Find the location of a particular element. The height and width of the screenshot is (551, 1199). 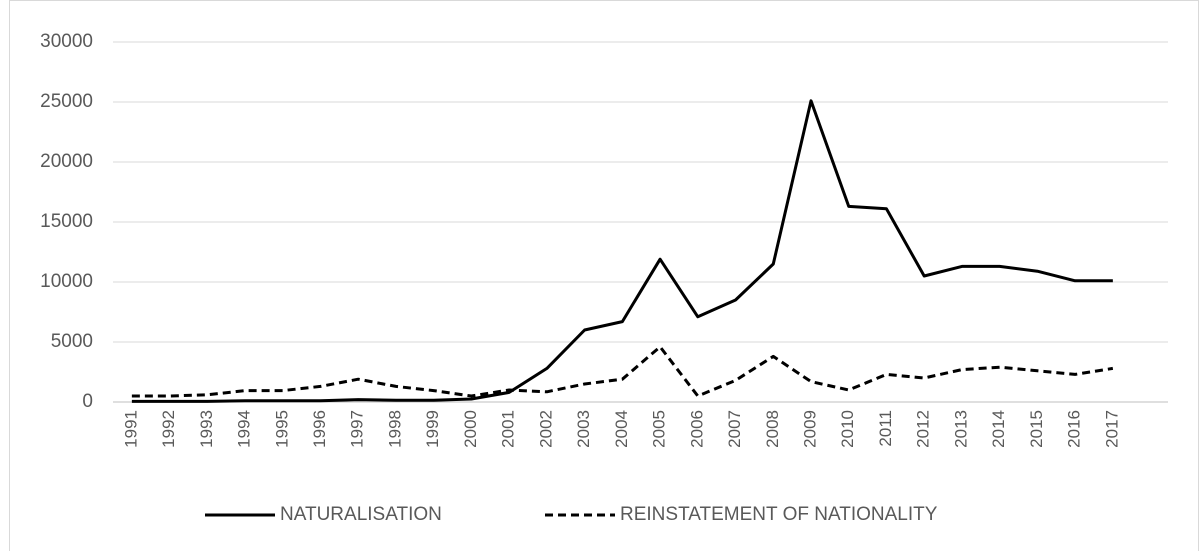

legend-label: NATURALISATION is located at coordinates (361, 514).